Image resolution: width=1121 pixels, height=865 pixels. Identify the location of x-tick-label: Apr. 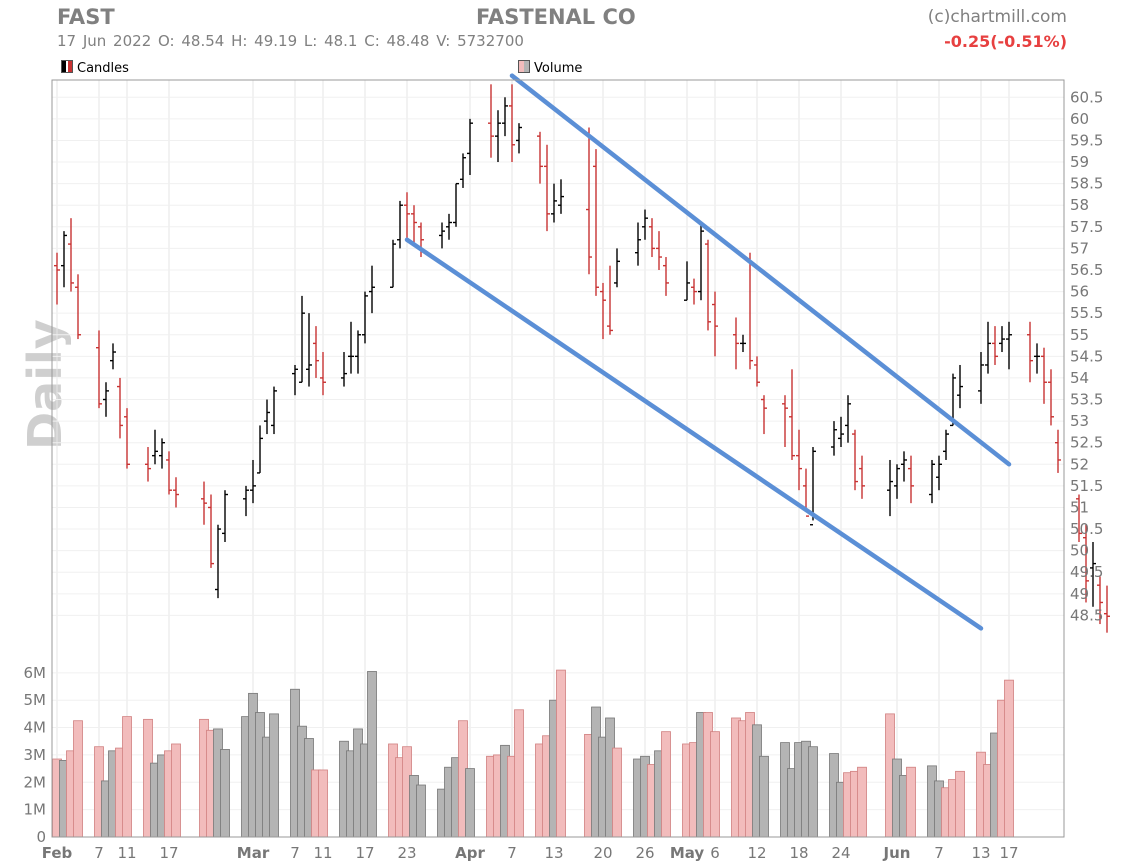
(470, 853).